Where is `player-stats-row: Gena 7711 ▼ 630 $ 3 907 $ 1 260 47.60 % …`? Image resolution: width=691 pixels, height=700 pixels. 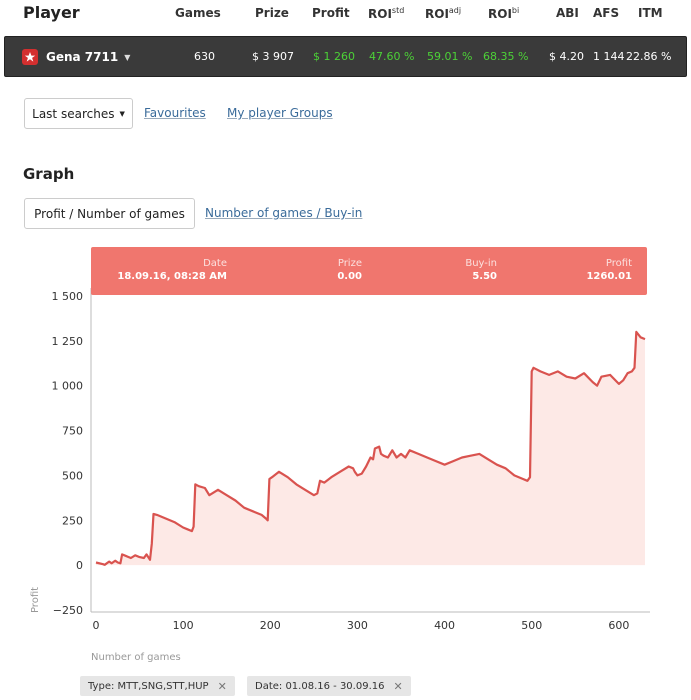
player-stats-row: Gena 7711 ▼ 630 $ 3 907 $ 1 260 47.60 % … is located at coordinates (345, 56).